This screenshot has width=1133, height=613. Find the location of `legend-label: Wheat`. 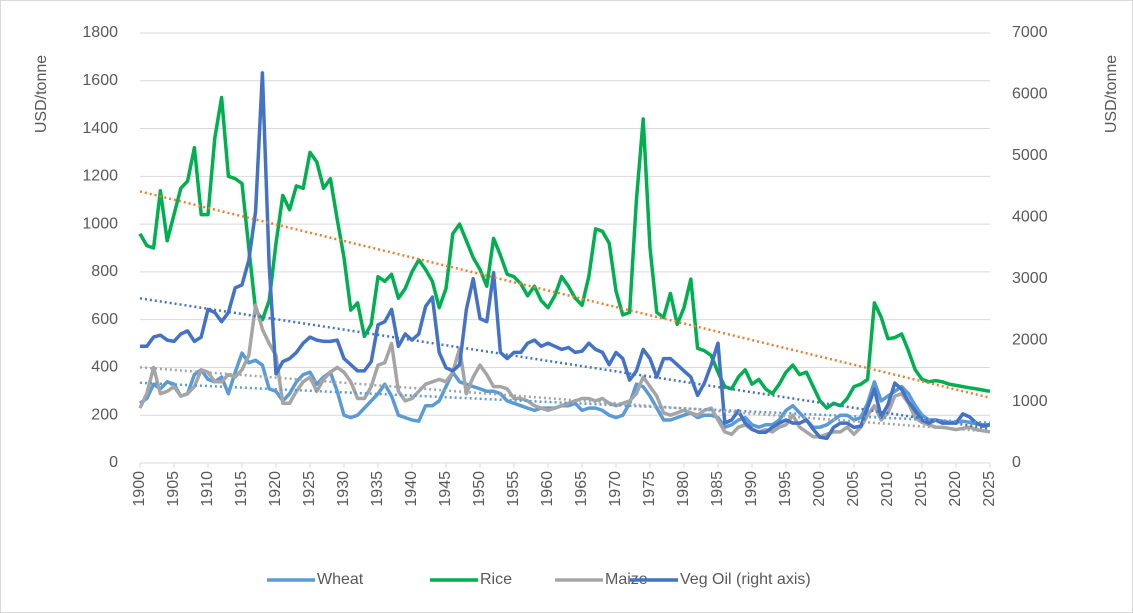

legend-label: Wheat is located at coordinates (340, 579).